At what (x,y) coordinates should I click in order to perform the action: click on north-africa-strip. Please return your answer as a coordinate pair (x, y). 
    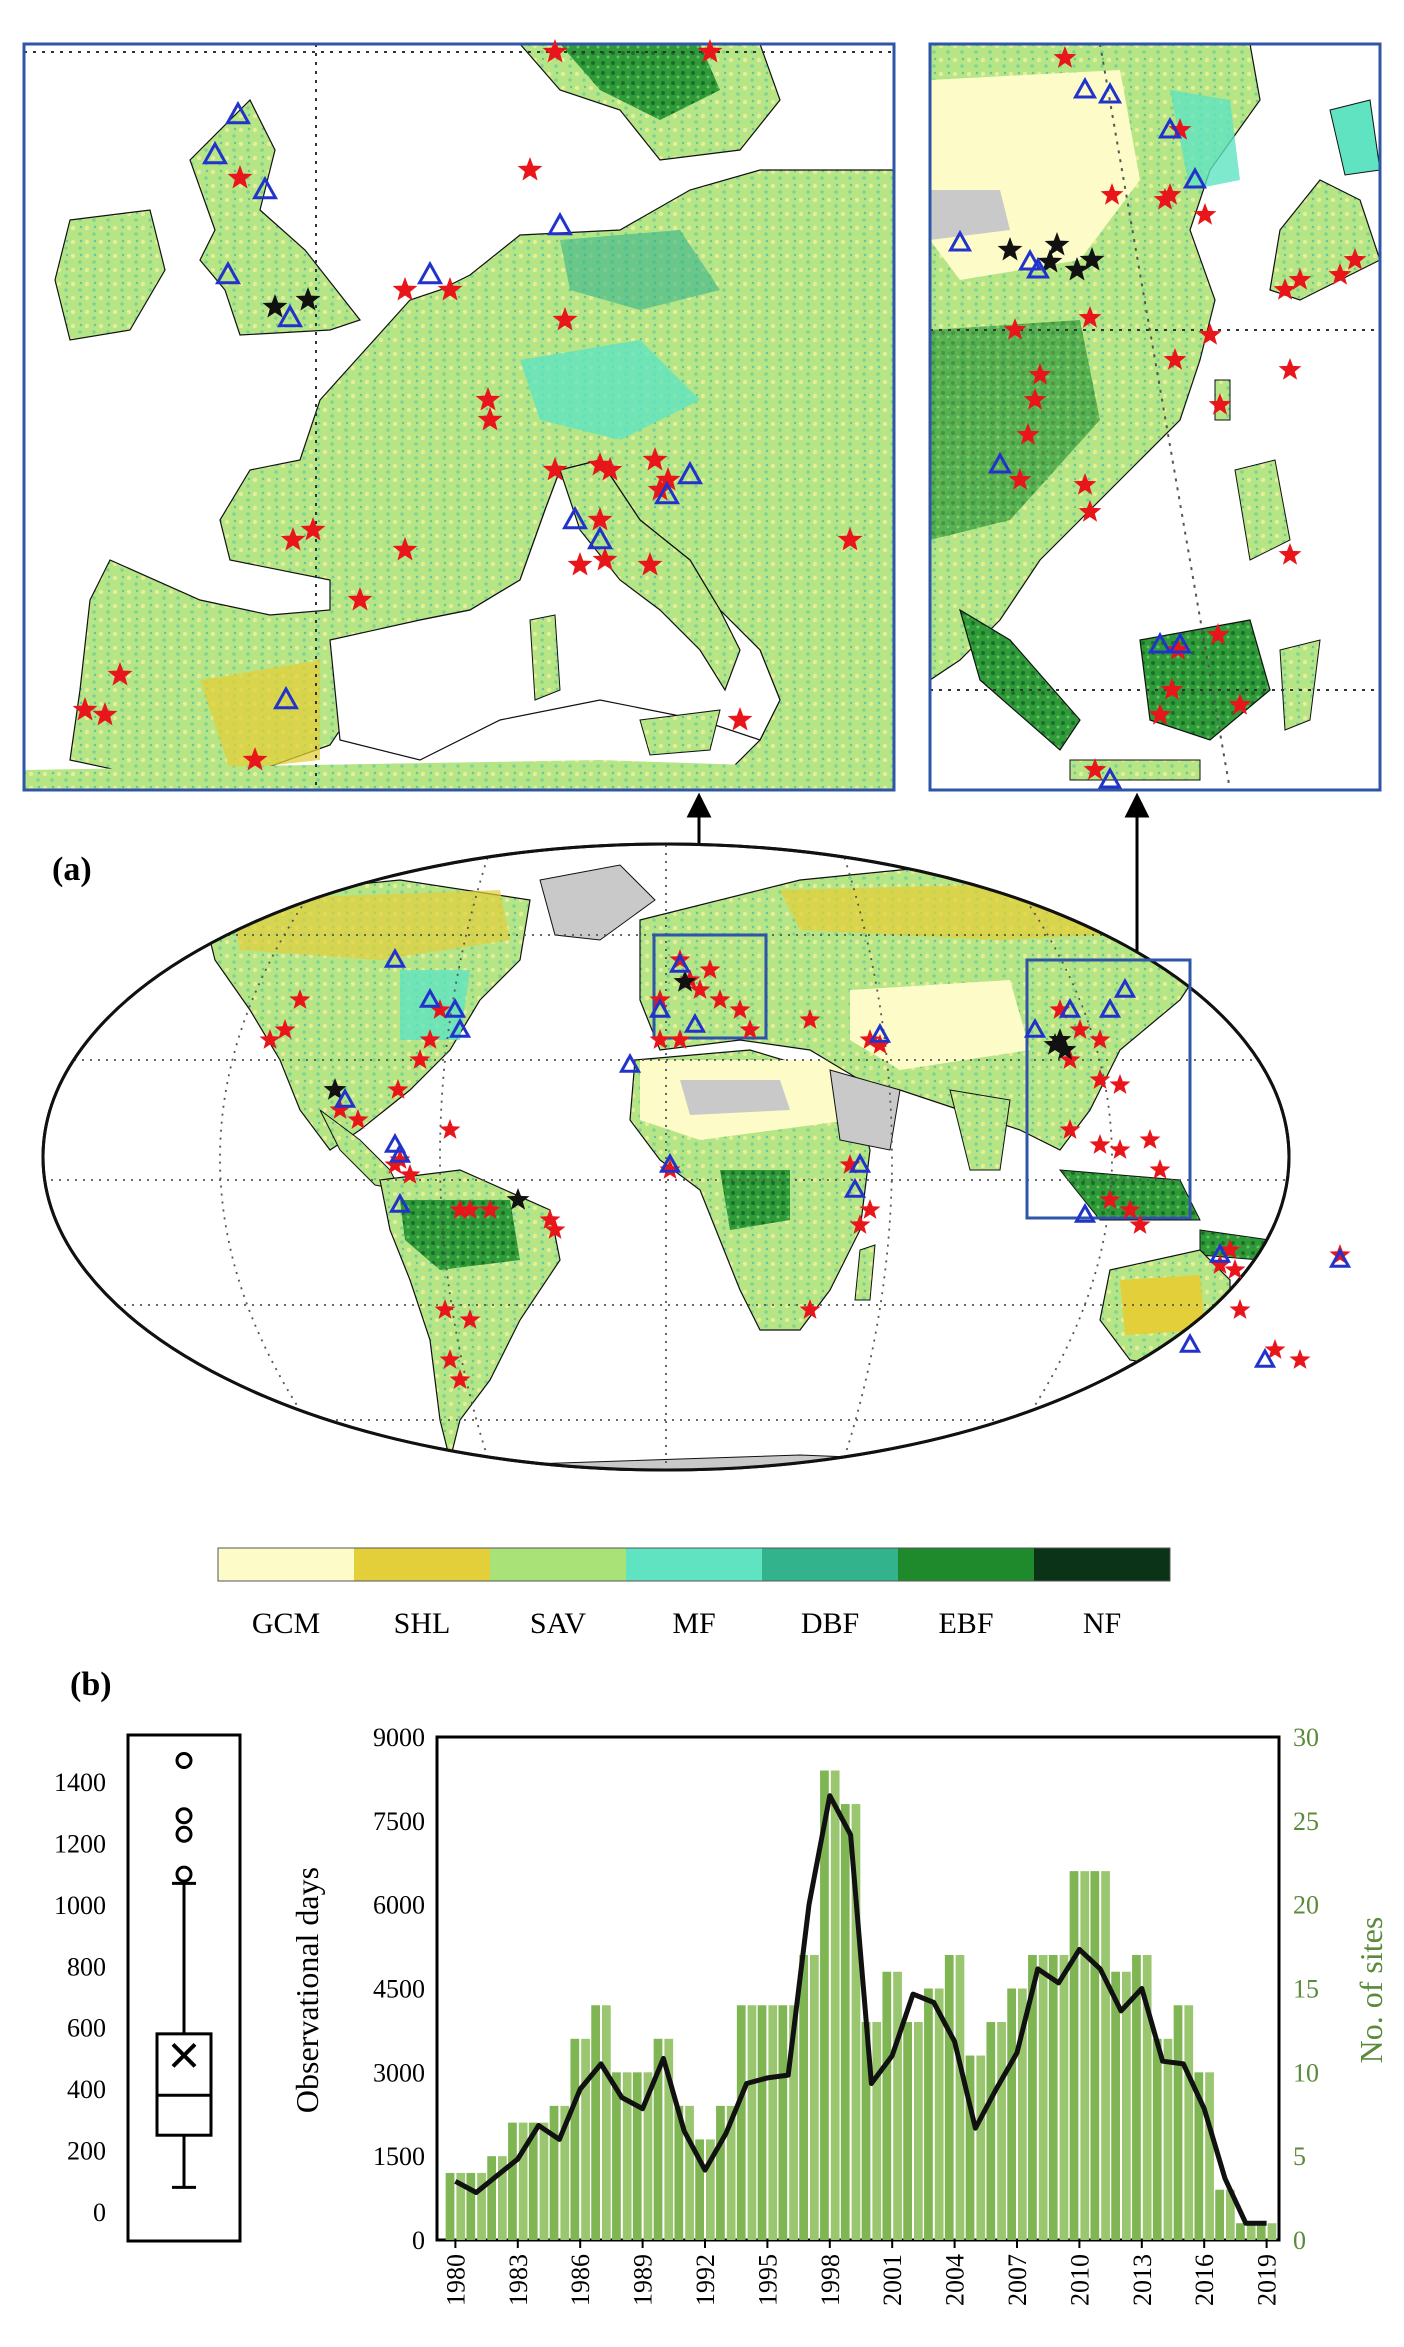
    Looking at the image, I should click on (459, 775).